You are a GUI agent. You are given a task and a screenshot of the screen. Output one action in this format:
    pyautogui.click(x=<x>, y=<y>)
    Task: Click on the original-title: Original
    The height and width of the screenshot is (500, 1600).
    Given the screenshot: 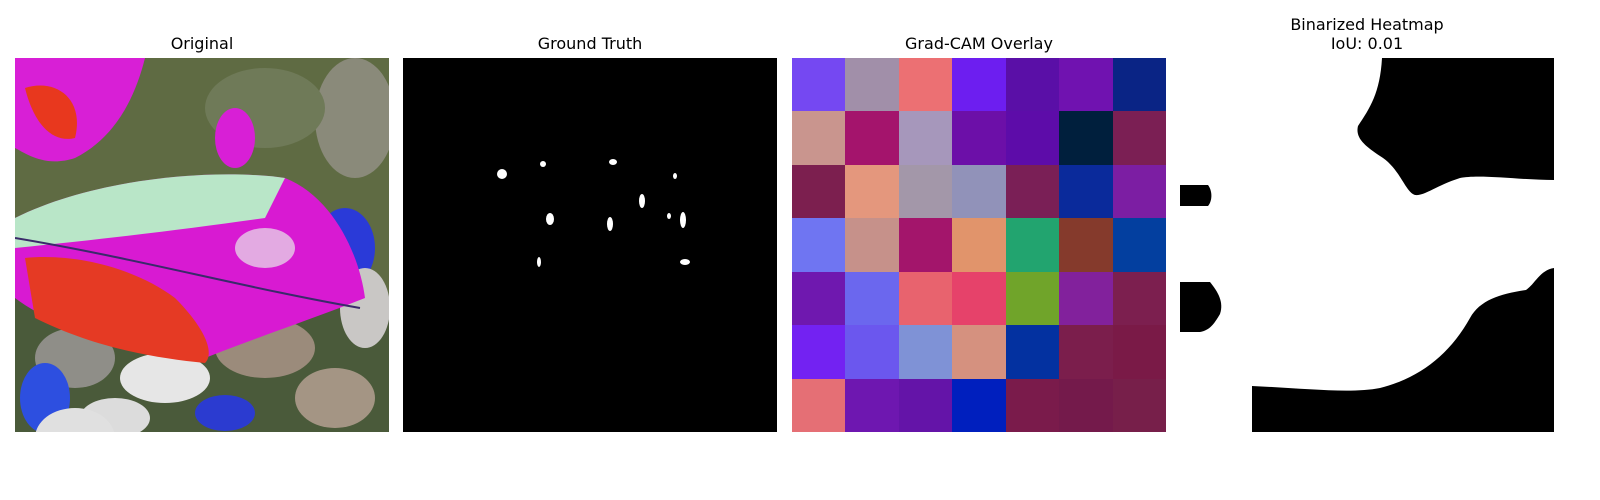 What is the action you would take?
    pyautogui.click(x=202, y=43)
    